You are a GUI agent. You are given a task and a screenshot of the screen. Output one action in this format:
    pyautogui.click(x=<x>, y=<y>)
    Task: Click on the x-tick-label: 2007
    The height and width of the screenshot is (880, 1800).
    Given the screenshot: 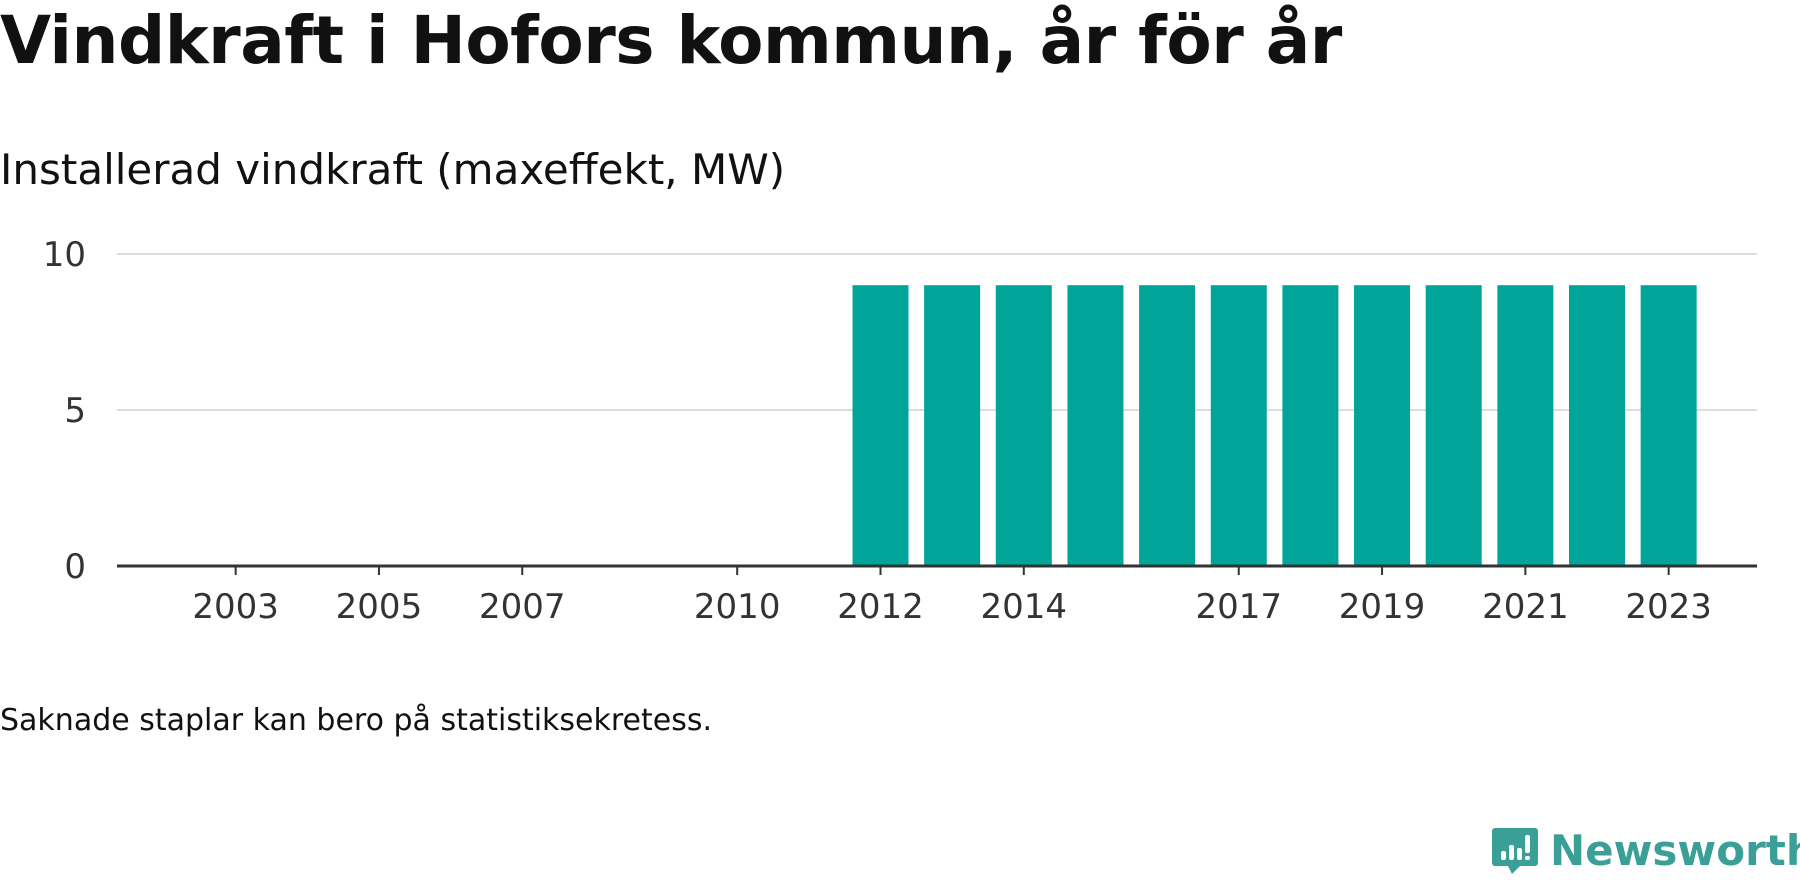 What is the action you would take?
    pyautogui.click(x=522, y=607)
    